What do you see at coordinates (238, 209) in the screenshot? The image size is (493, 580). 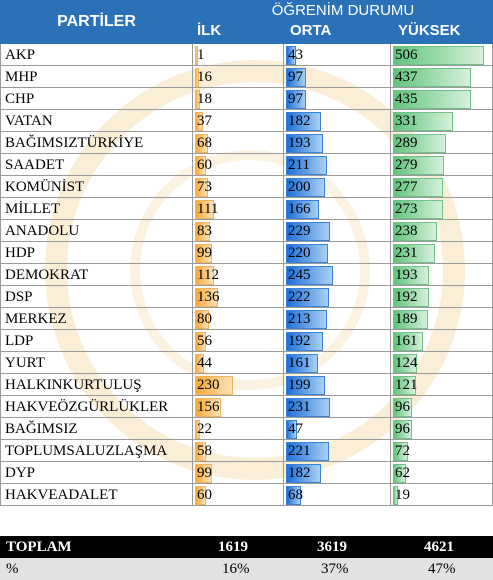 I see `cell-ilk: 111` at bounding box center [238, 209].